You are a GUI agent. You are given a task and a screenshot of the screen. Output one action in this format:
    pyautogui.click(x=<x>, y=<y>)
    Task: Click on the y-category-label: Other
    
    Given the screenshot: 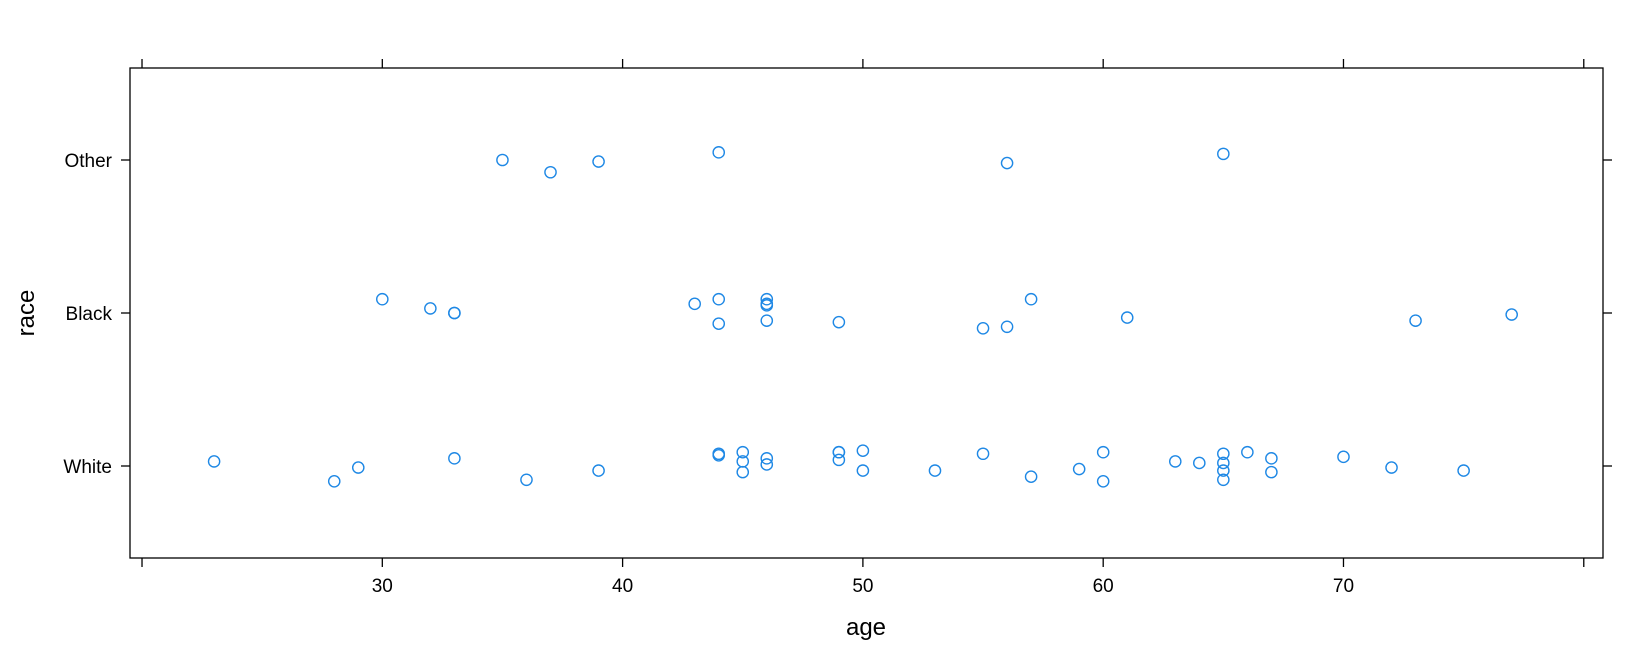 What is the action you would take?
    pyautogui.click(x=88, y=161)
    